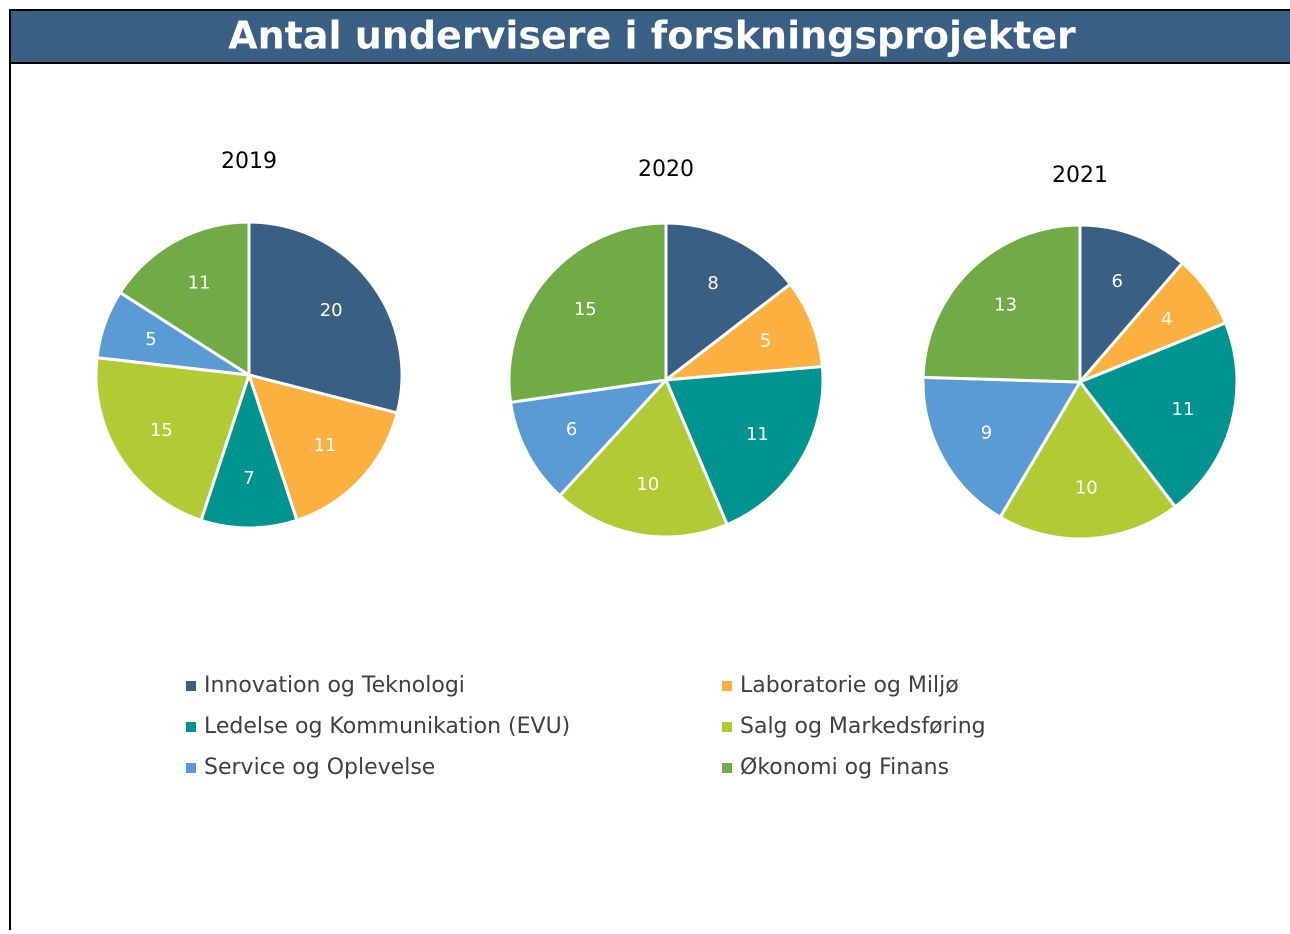 This screenshot has width=1290, height=934. I want to click on legend-label: Laboratorie og Miljø, so click(849, 685).